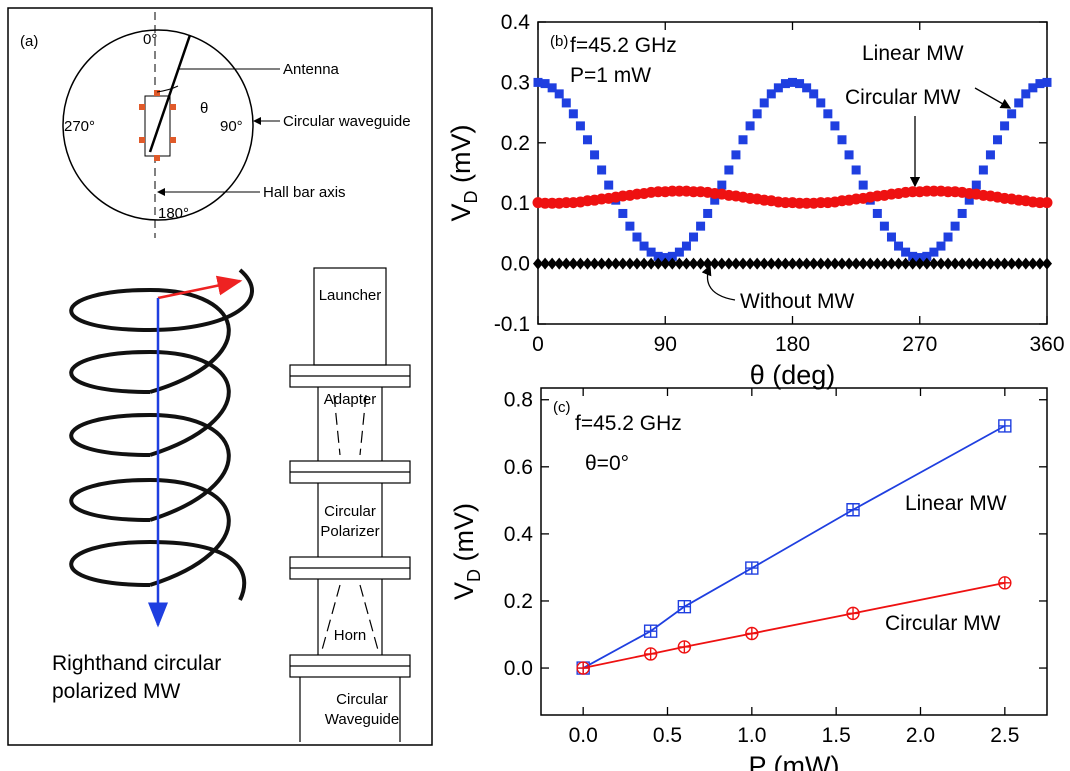 The height and width of the screenshot is (771, 1070). What do you see at coordinates (136, 663) in the screenshot?
I see `caption: Righthand circular` at bounding box center [136, 663].